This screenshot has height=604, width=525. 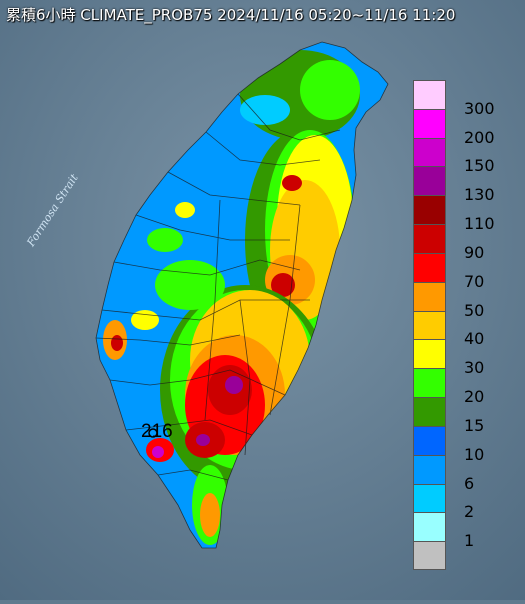 I want to click on legend-label: 70, so click(x=474, y=281).